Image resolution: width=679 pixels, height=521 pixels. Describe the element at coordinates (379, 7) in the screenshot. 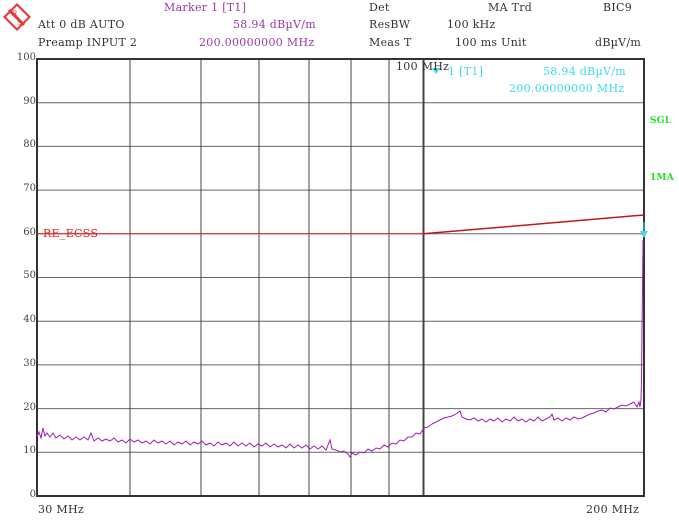

I see `detector-label: Det` at that location.